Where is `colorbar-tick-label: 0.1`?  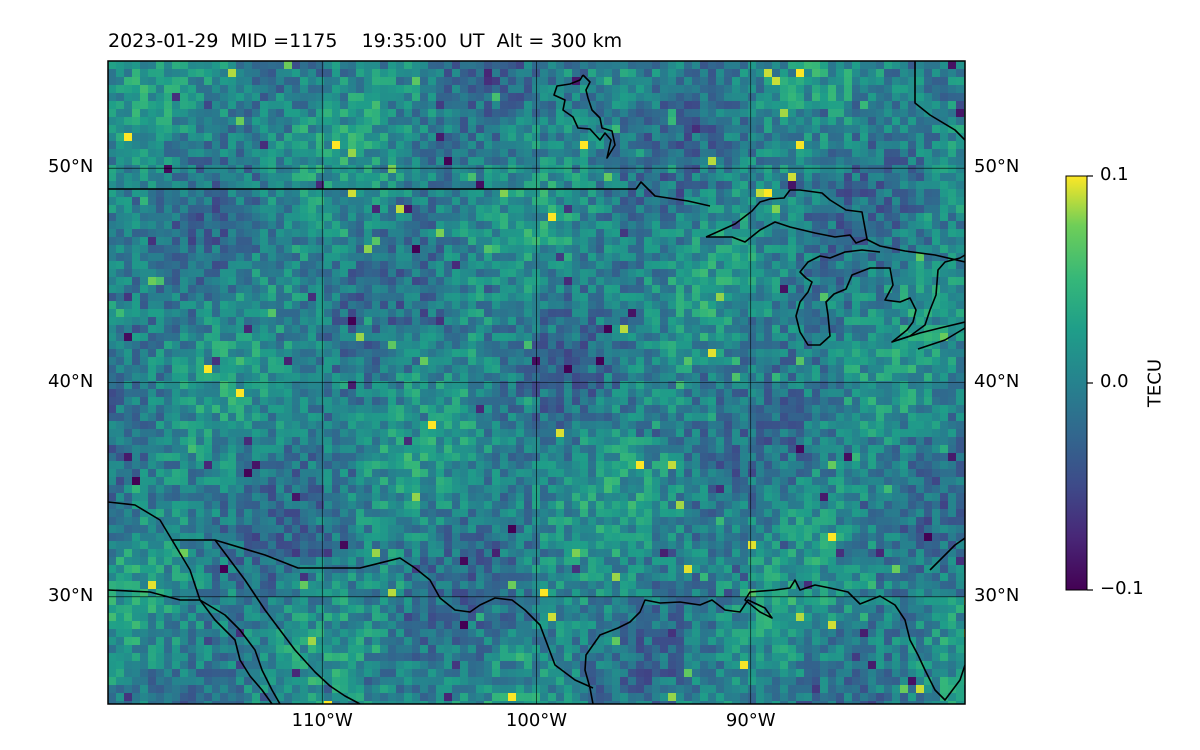 colorbar-tick-label: 0.1 is located at coordinates (1114, 174).